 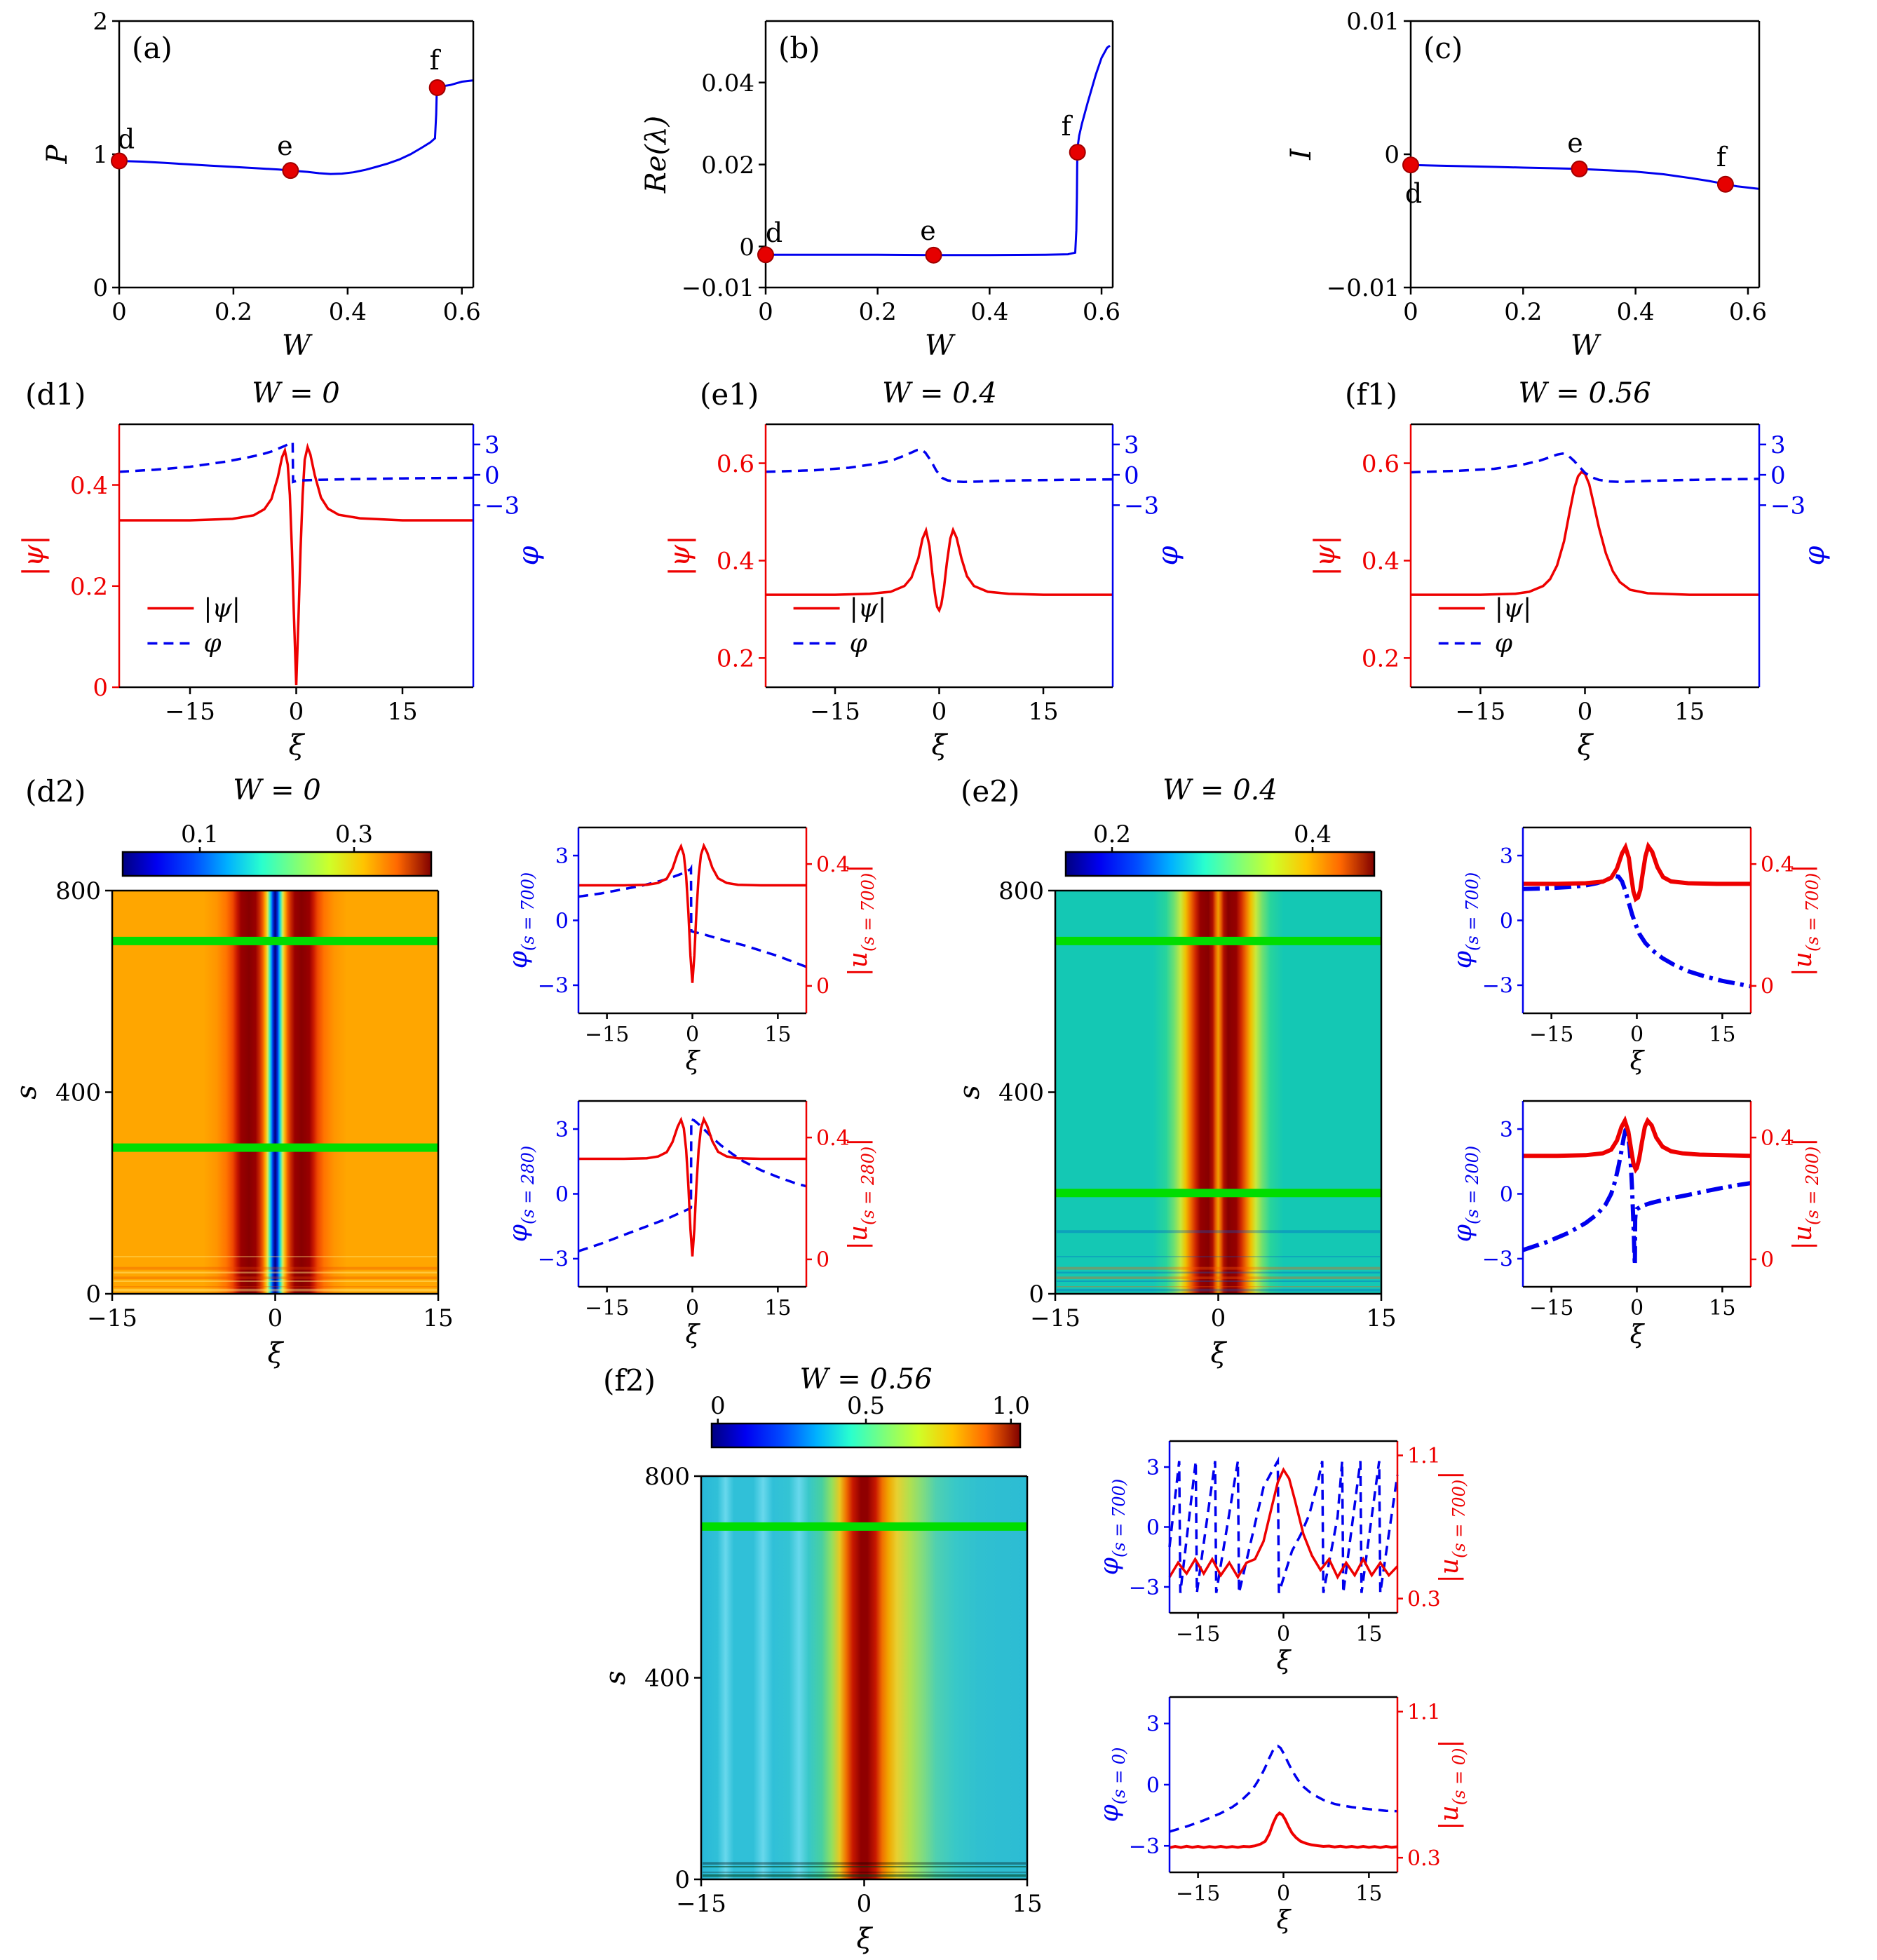 I want to click on y-tick-label: 0.4, so click(x=736, y=562).